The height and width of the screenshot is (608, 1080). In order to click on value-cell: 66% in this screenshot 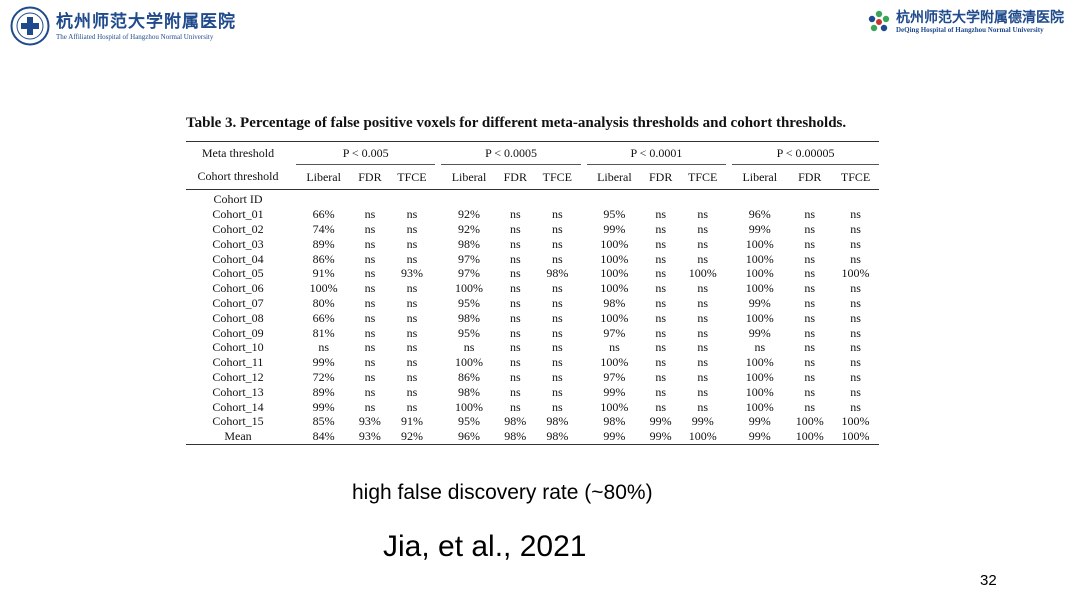, I will do `click(323, 214)`.